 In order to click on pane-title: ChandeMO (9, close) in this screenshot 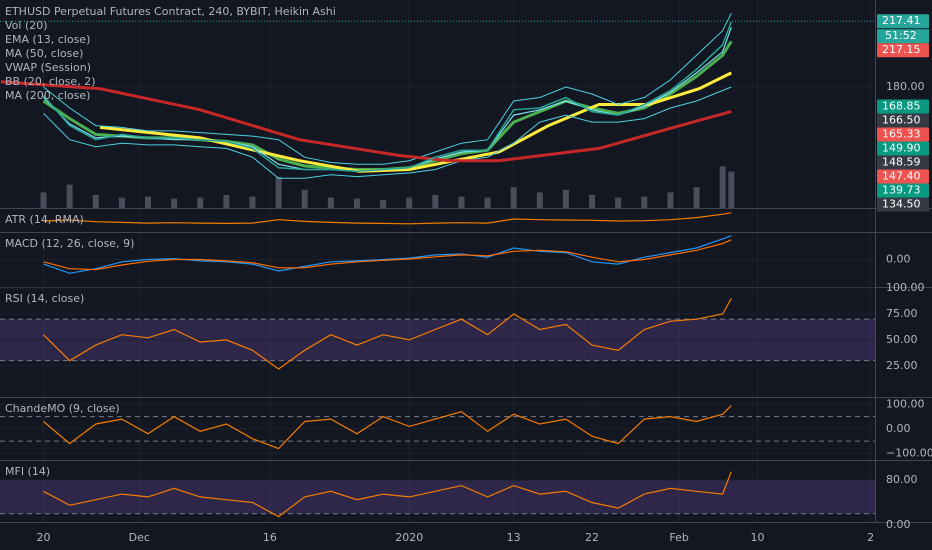, I will do `click(62, 408)`.